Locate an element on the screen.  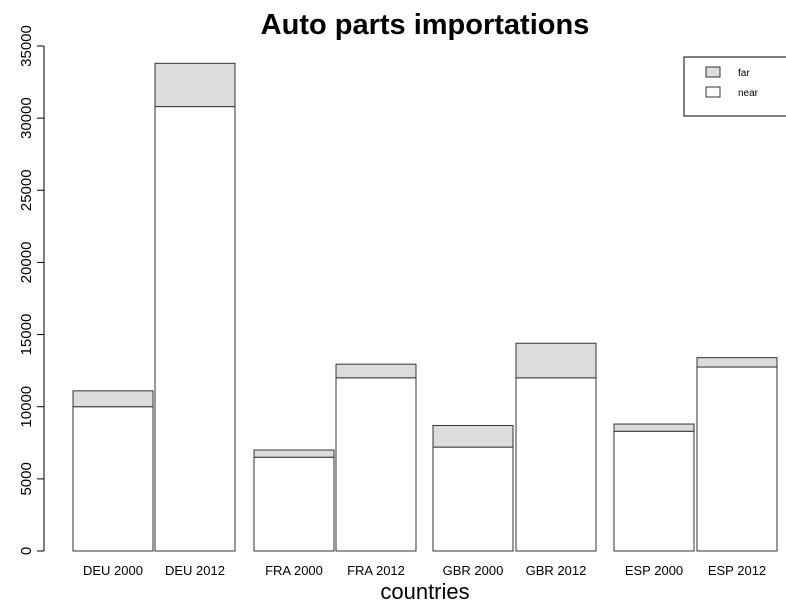
x-tick-label: DEU 2012 is located at coordinates (195, 570).